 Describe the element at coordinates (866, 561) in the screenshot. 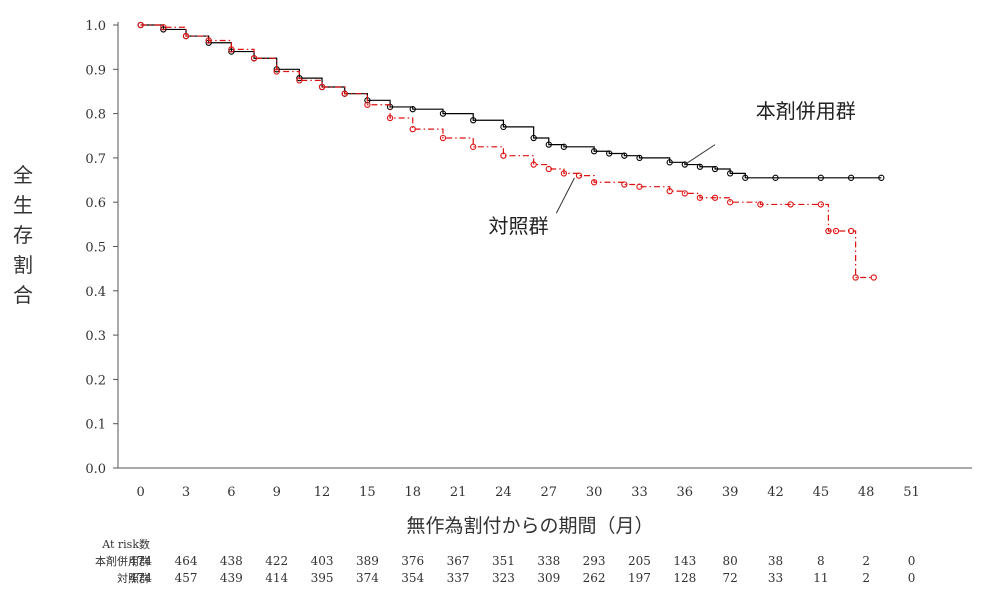

I see `at-risk-value: 2` at that location.